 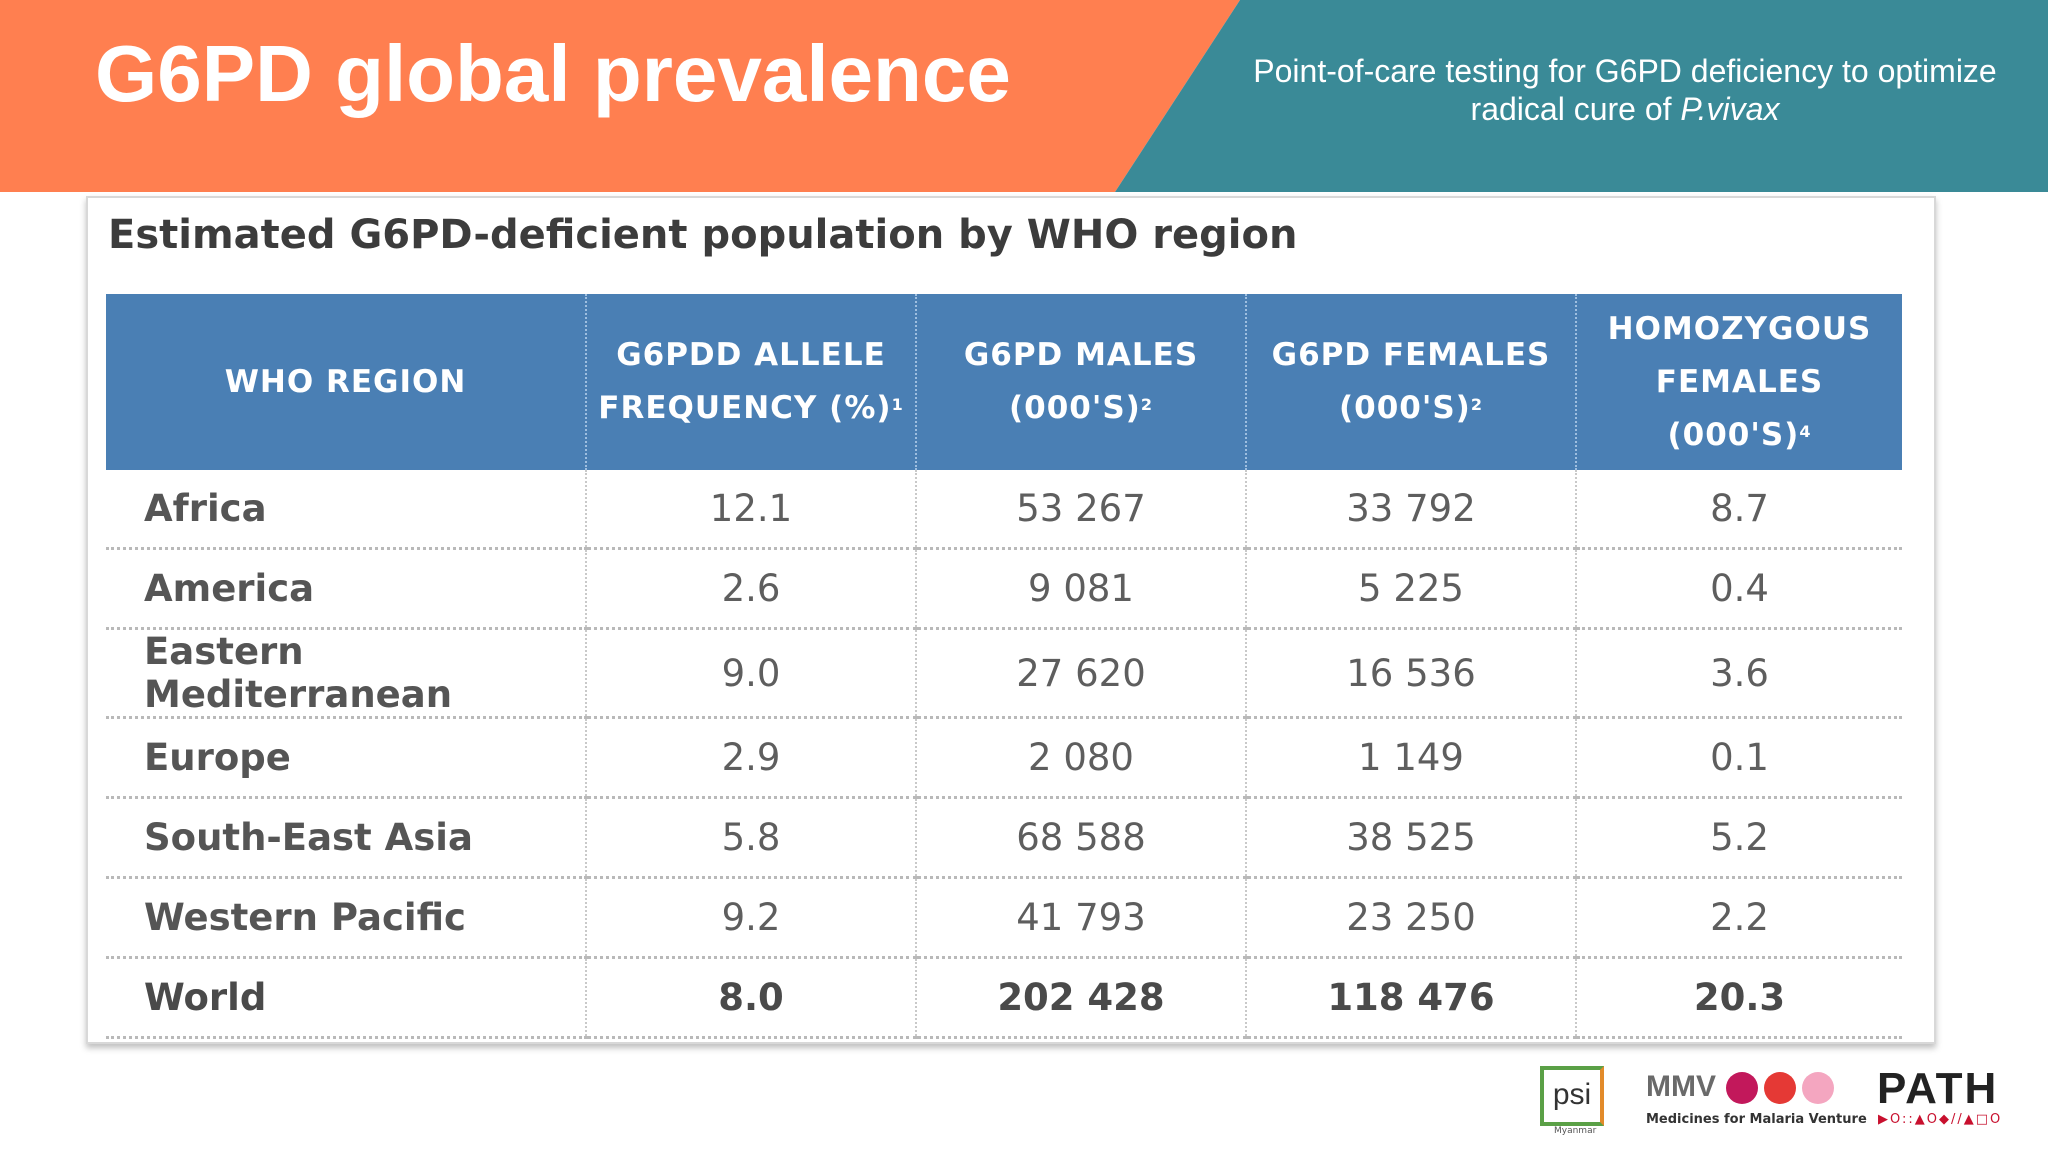 I want to click on value-cell: 202 428, so click(x=1081, y=998).